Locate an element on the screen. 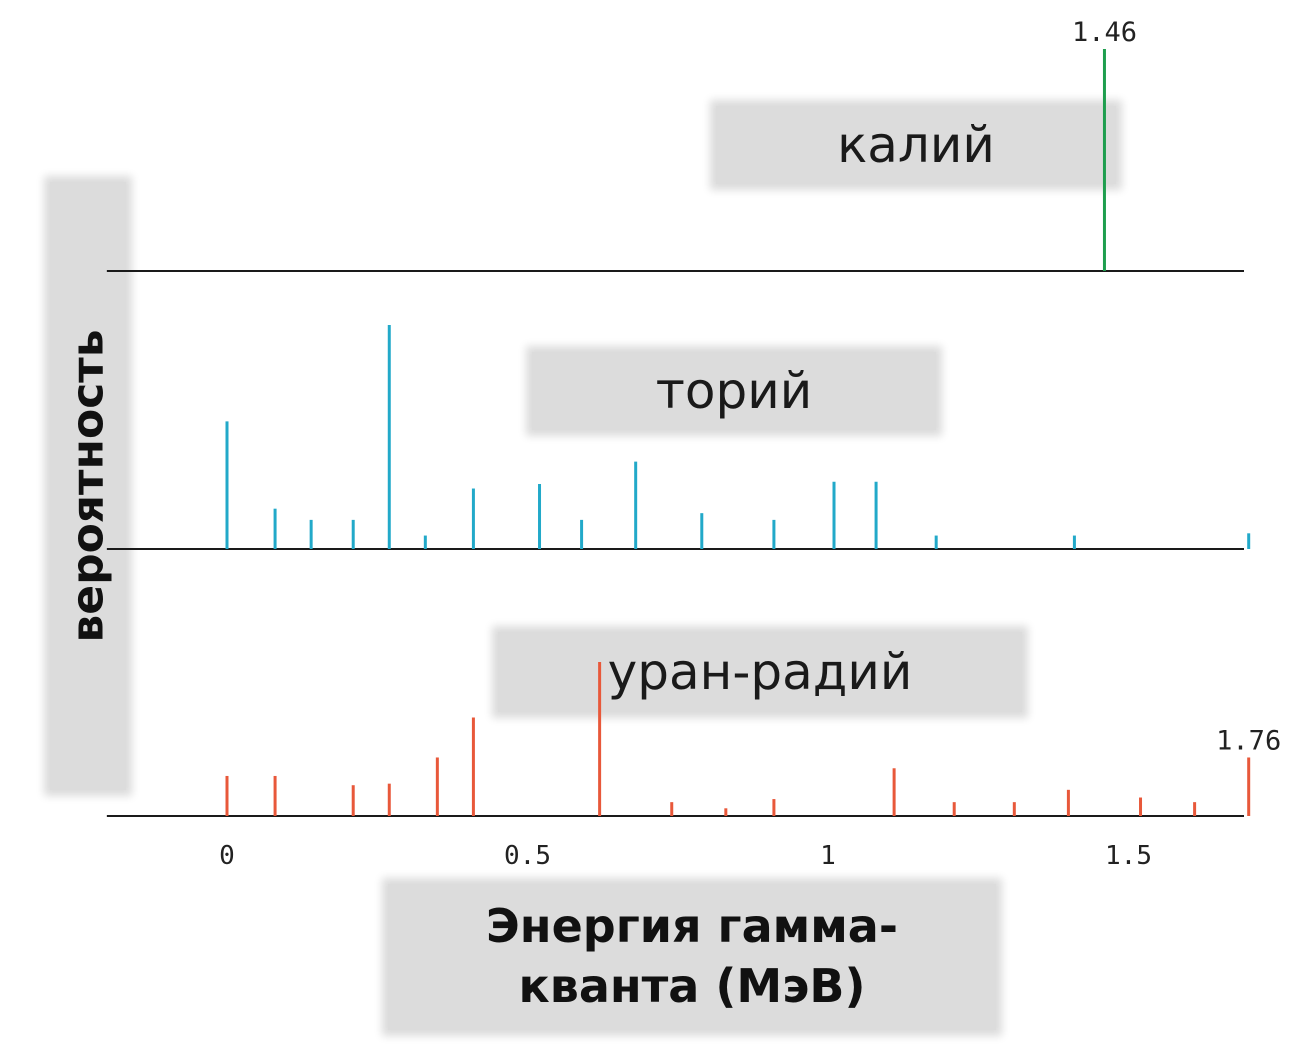 This screenshot has height=1062, width=1294. x-axis-label-line-1: Энергия гамма- is located at coordinates (692, 926).